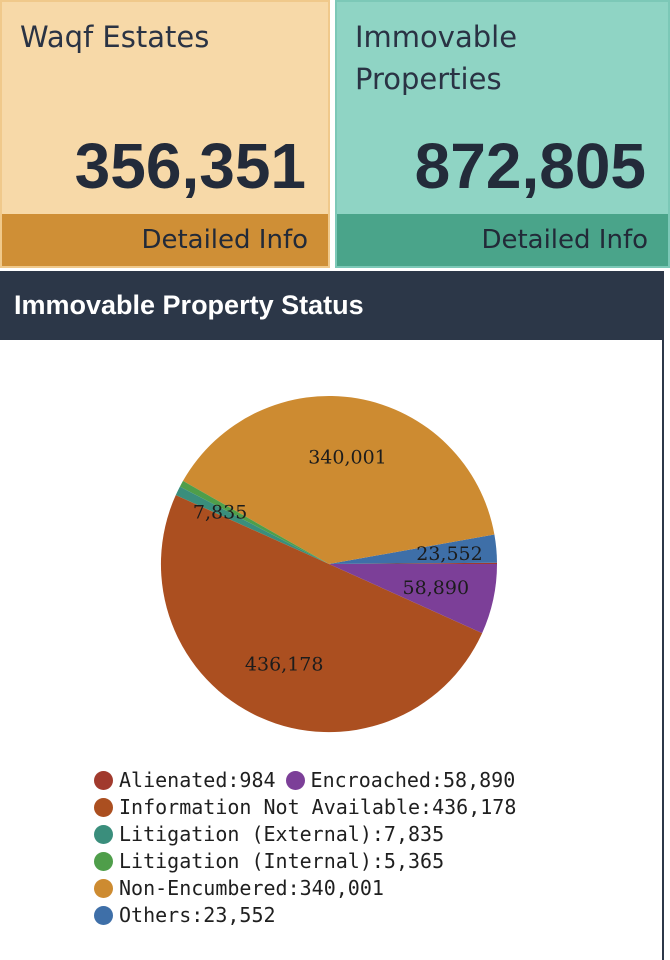 The width and height of the screenshot is (670, 960). What do you see at coordinates (190, 166) in the screenshot?
I see `waqf-estates-count: 356,351` at bounding box center [190, 166].